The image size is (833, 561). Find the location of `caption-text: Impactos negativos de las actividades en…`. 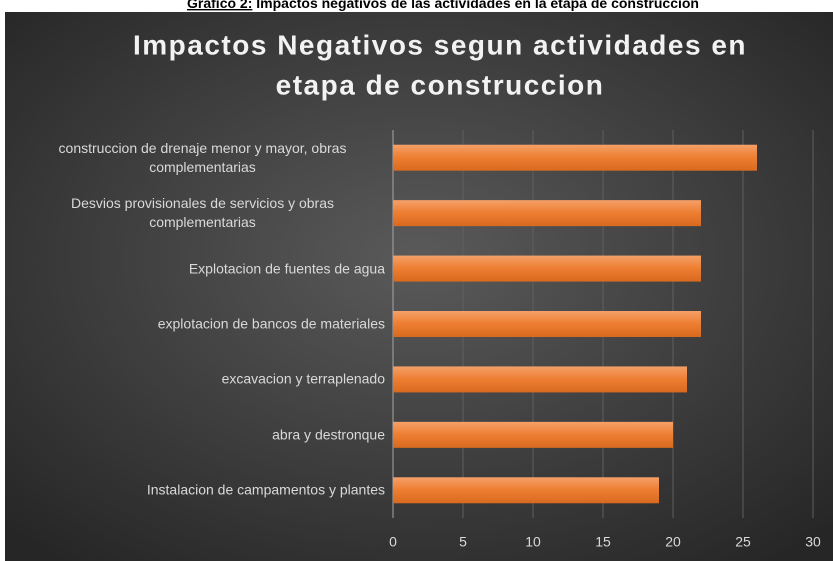

caption-text: Impactos negativos de las actividades en… is located at coordinates (477, 5).